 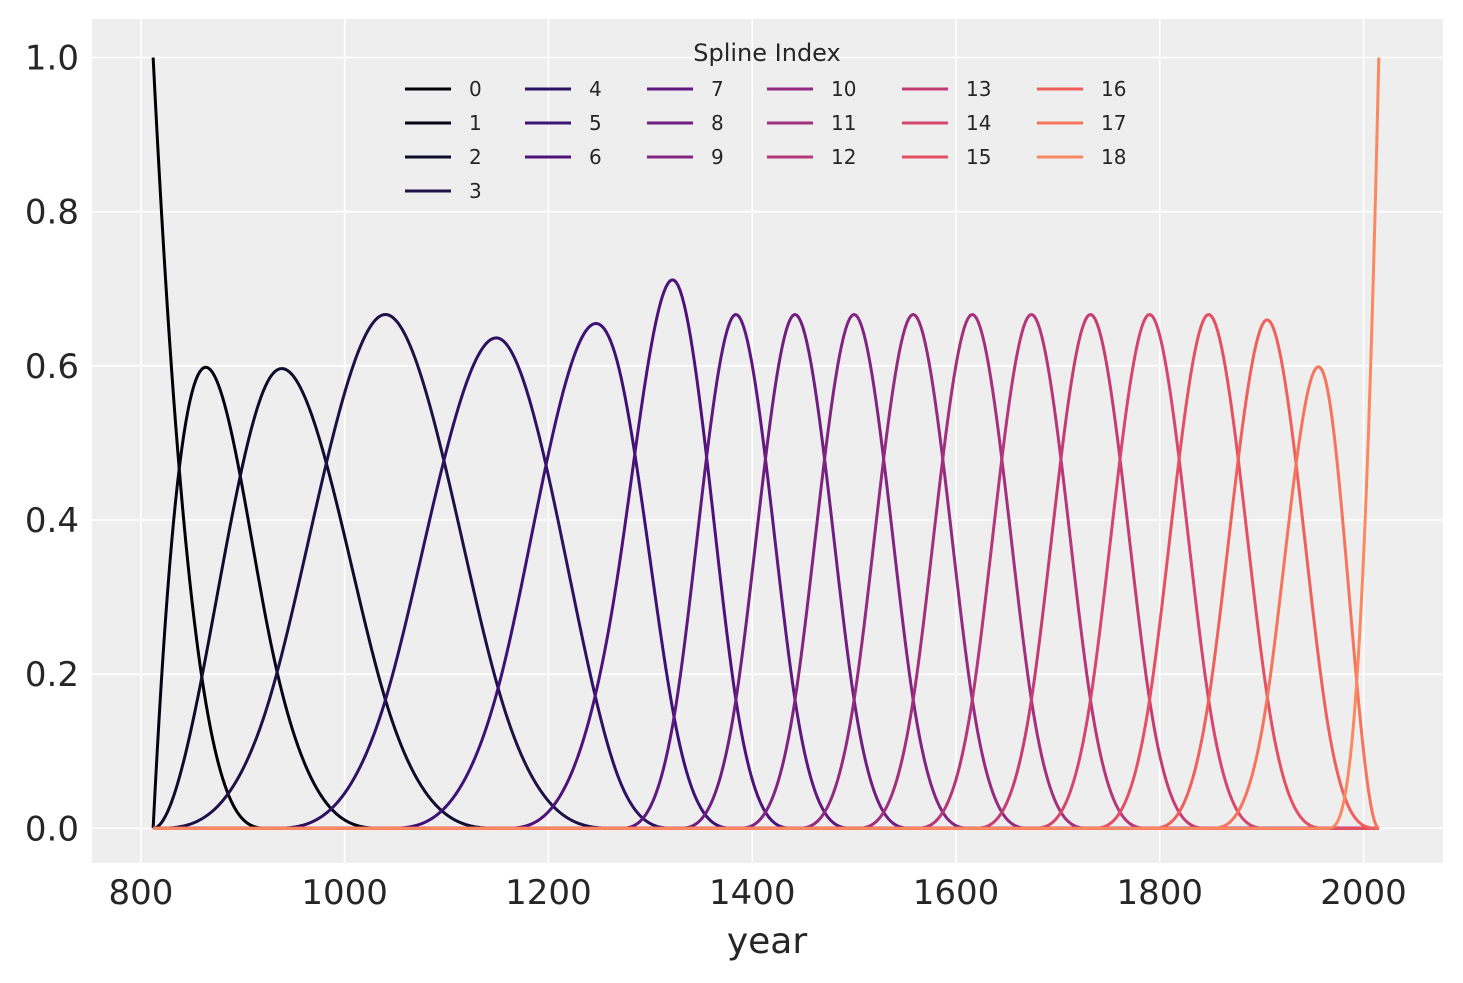 I want to click on y-tick-label: 0.2, so click(x=52, y=675).